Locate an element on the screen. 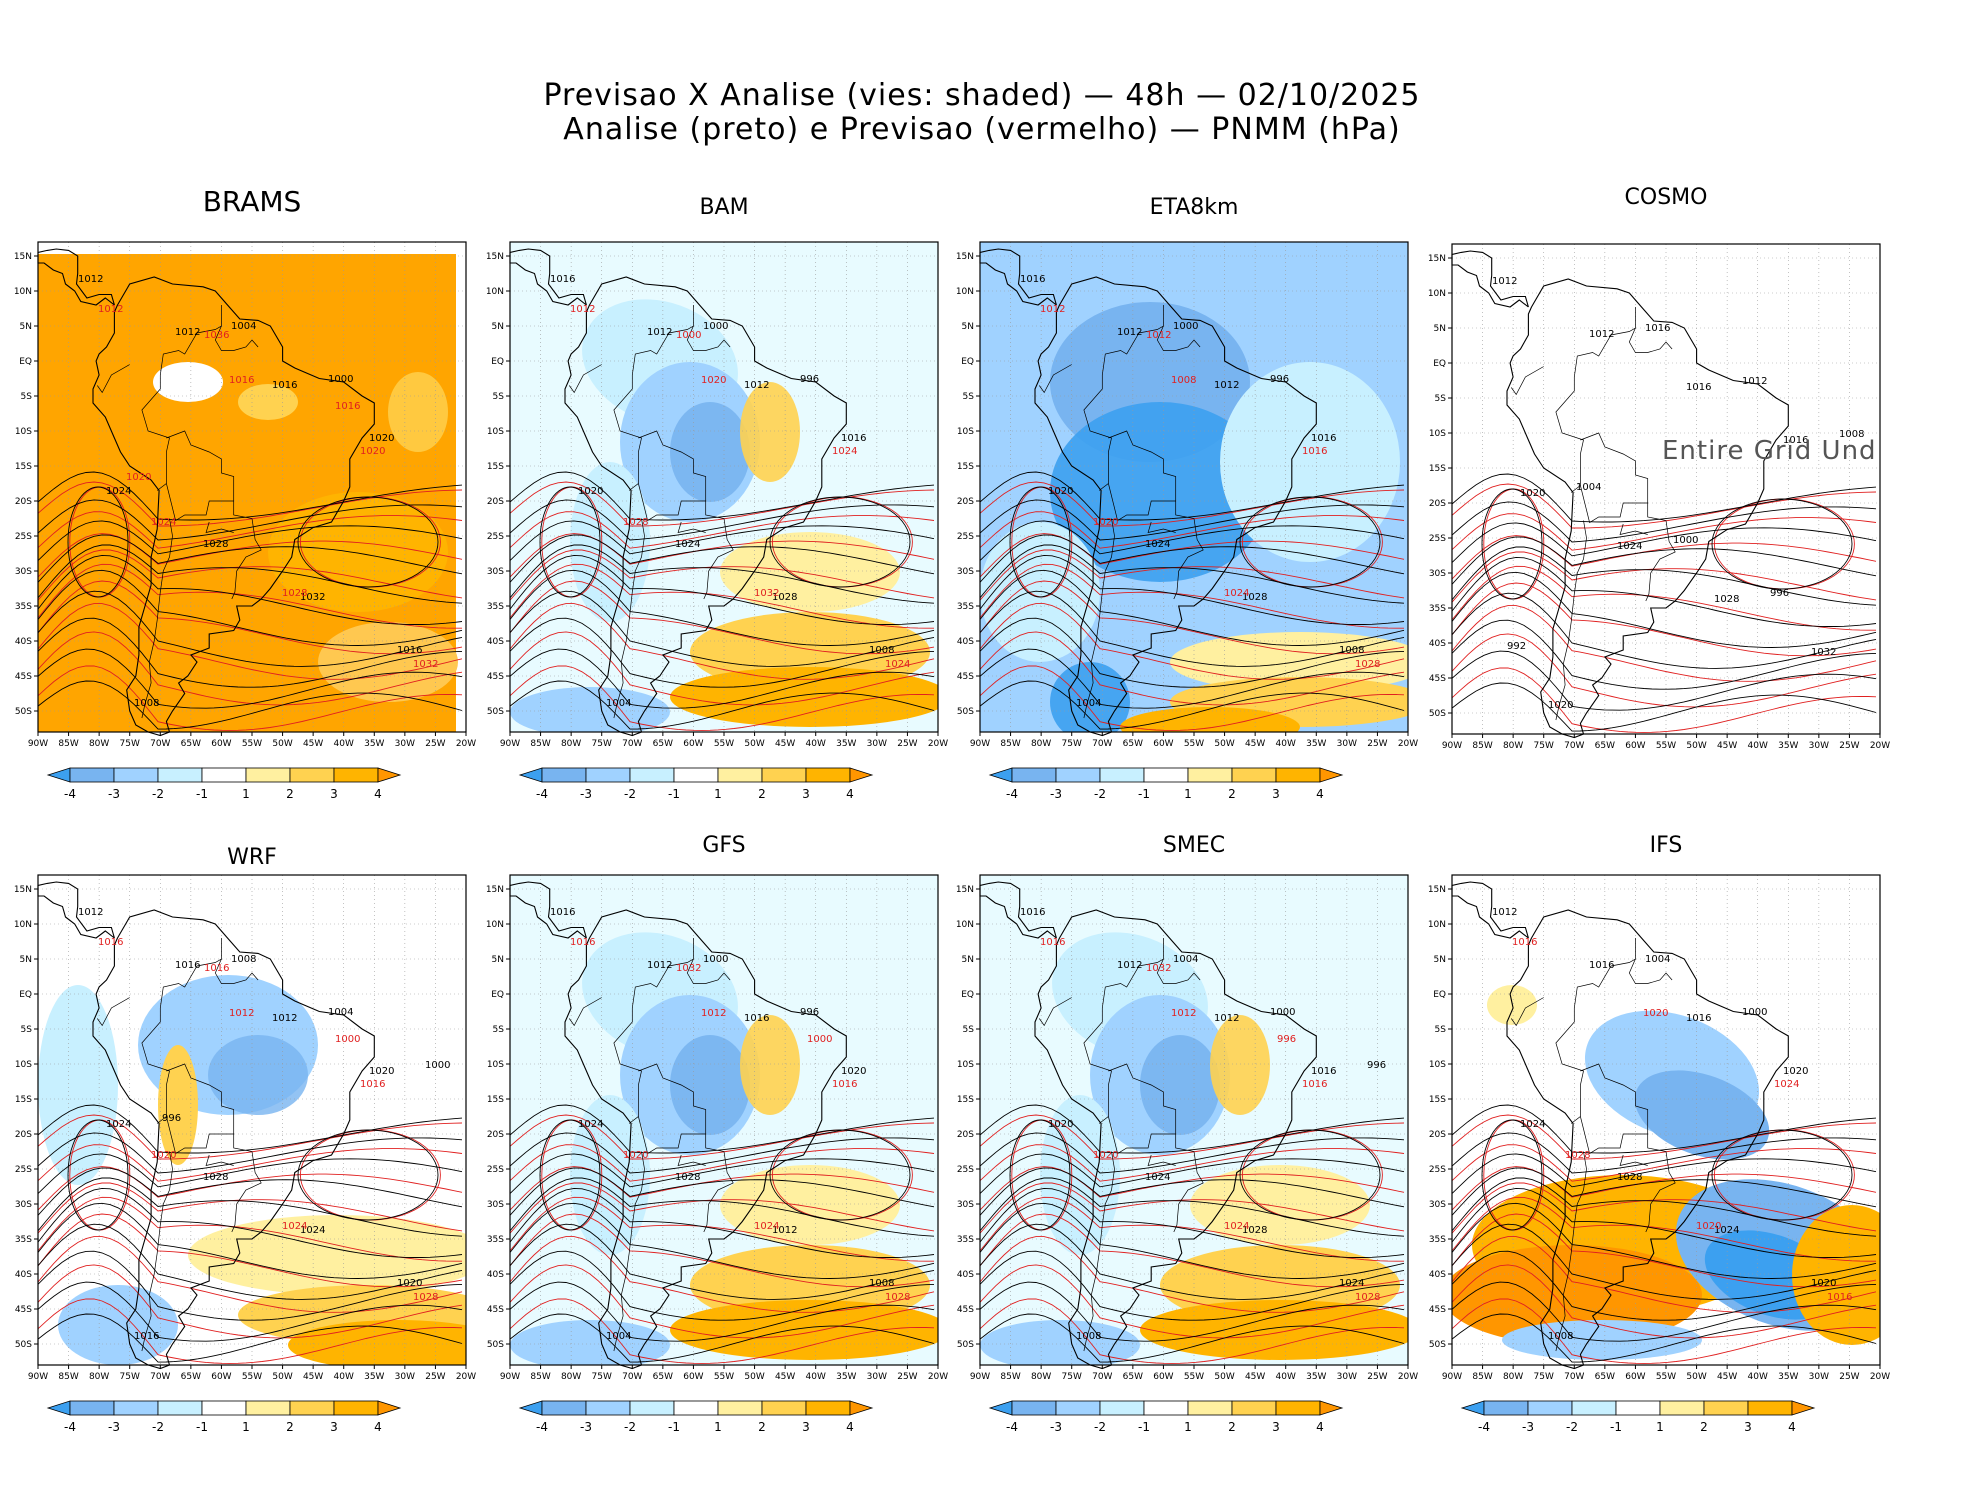 This screenshot has height=1485, width=1964. lat-tick-label: 15S is located at coordinates (965, 467).